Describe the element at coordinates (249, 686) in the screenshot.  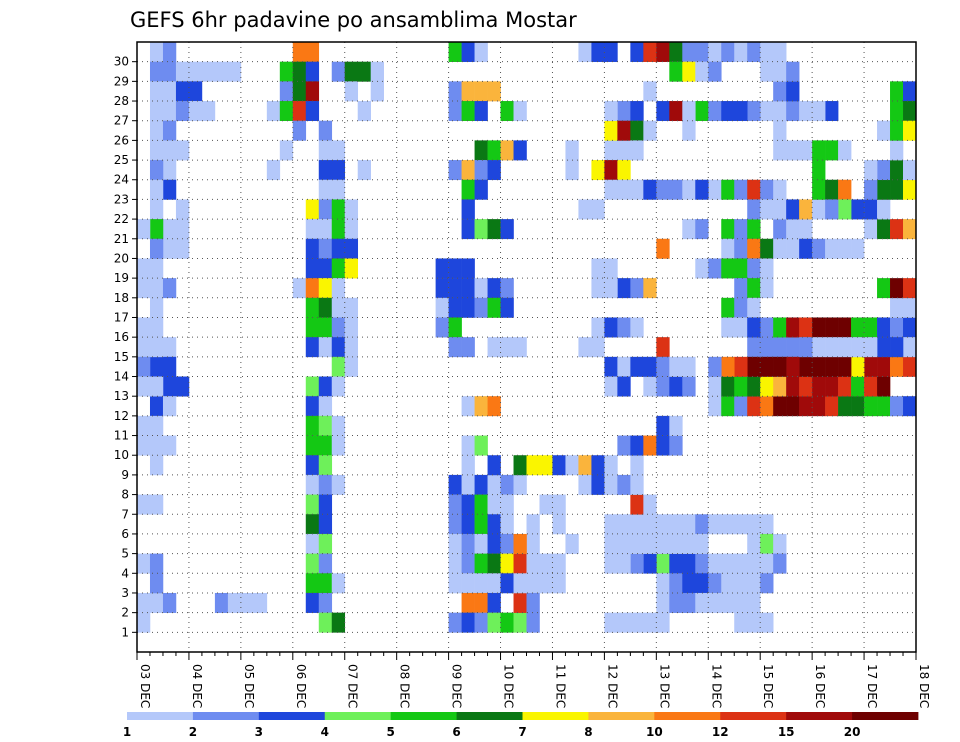
I see `x-tick-label: 05 DEC` at that location.